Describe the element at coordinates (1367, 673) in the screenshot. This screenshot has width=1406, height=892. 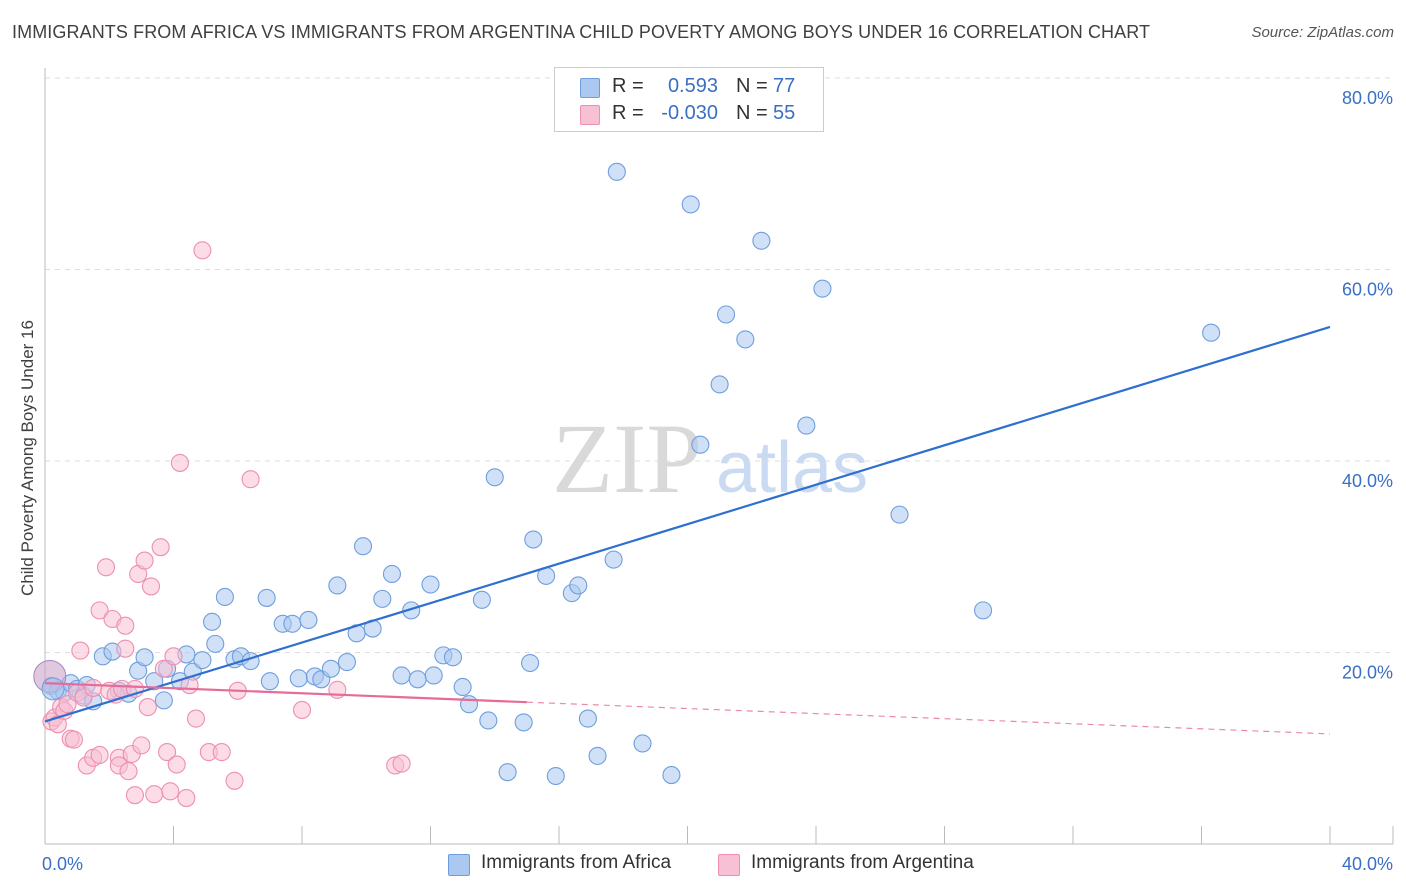
I see `y-tick-label-20: 20.0%` at that location.